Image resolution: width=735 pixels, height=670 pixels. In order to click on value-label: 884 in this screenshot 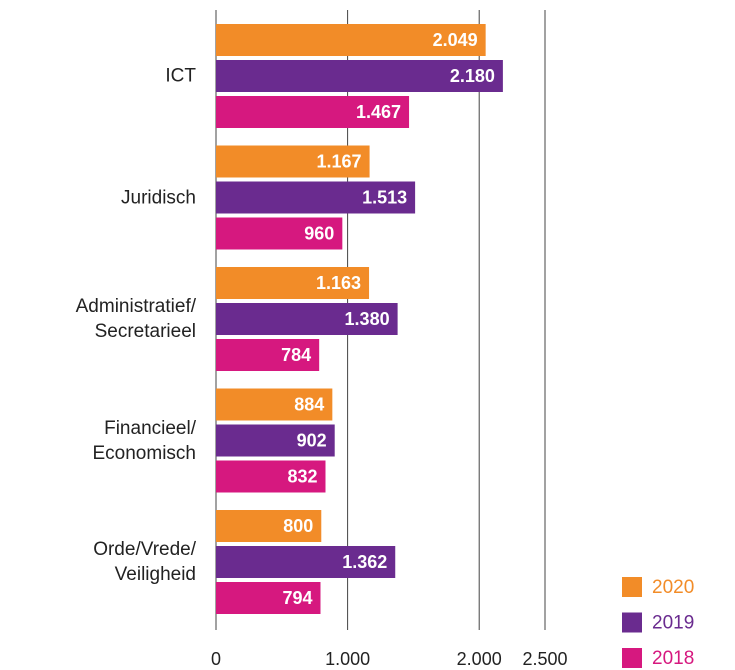, I will do `click(309, 404)`.